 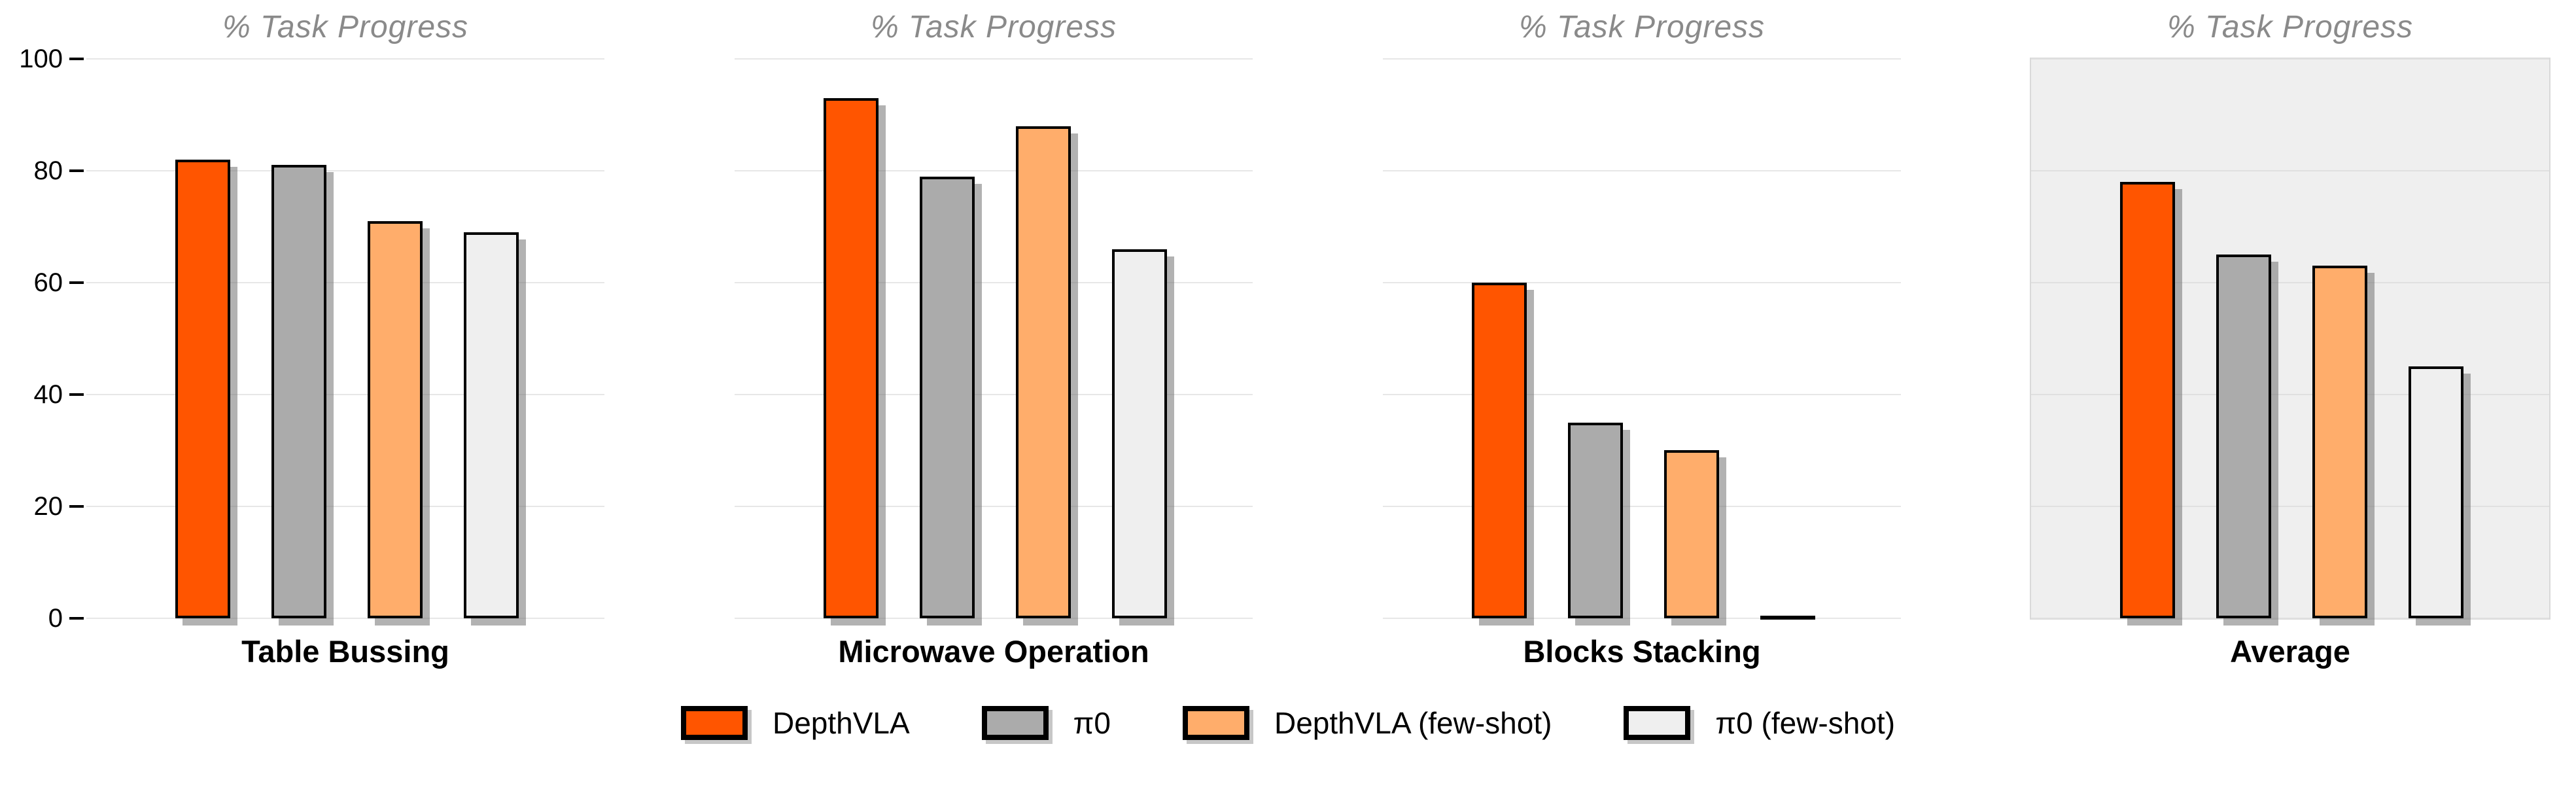 I want to click on legend-item-depthvla: DepthVLA, so click(x=795, y=723).